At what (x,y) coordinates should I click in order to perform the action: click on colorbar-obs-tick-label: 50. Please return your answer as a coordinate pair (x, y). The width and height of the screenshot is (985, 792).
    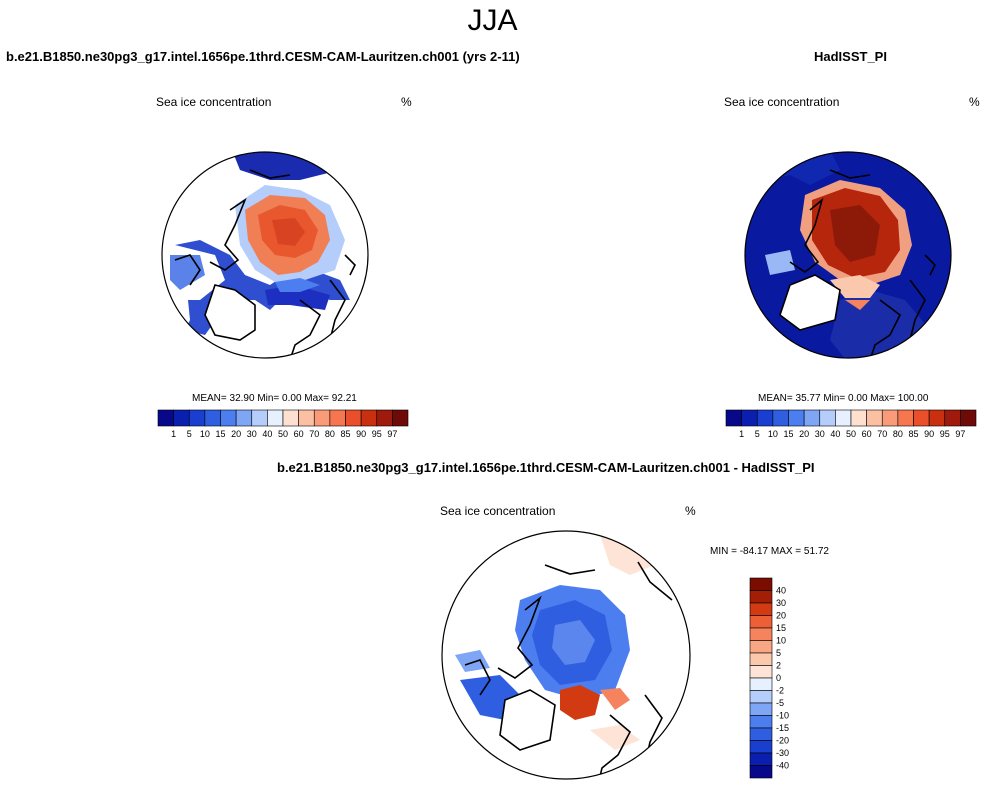
    Looking at the image, I should click on (851, 434).